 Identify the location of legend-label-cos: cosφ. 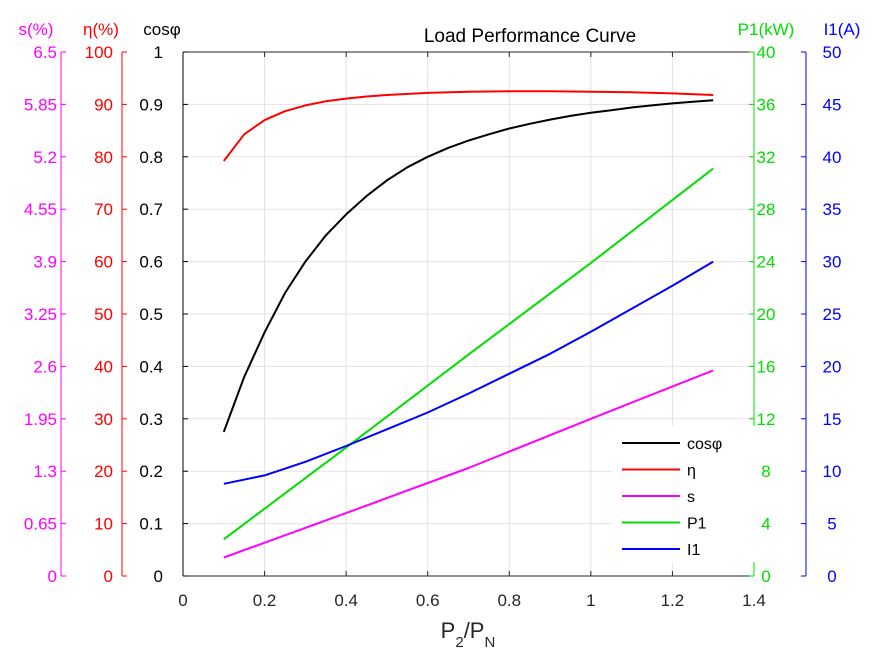
(704, 444).